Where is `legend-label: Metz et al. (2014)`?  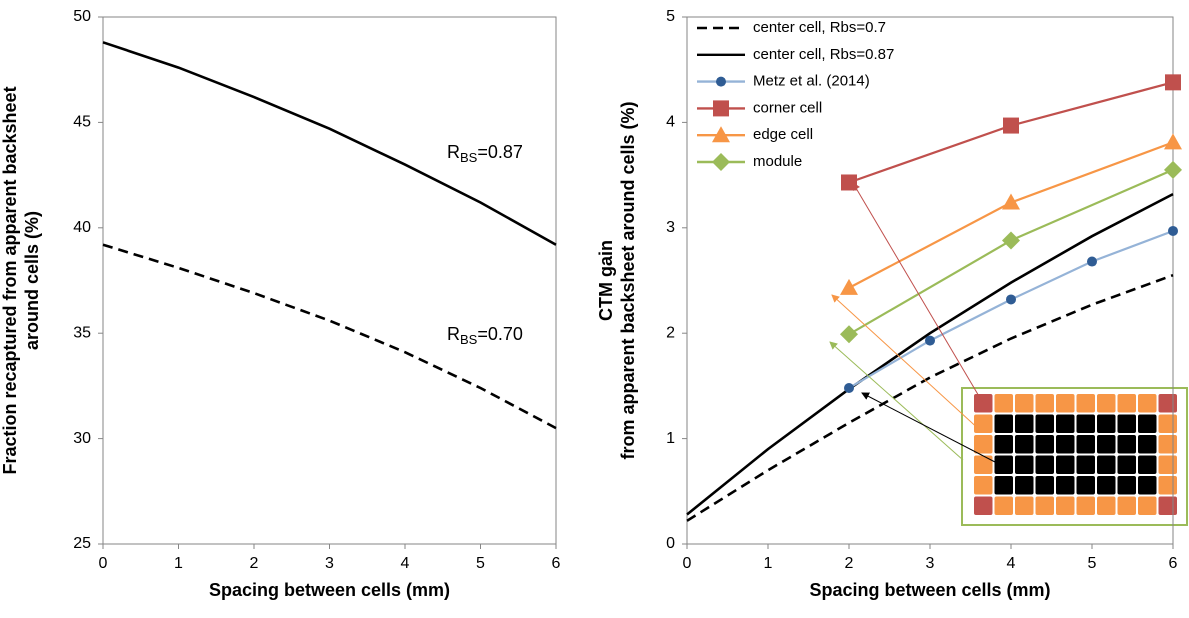
legend-label: Metz et al. (2014) is located at coordinates (811, 81).